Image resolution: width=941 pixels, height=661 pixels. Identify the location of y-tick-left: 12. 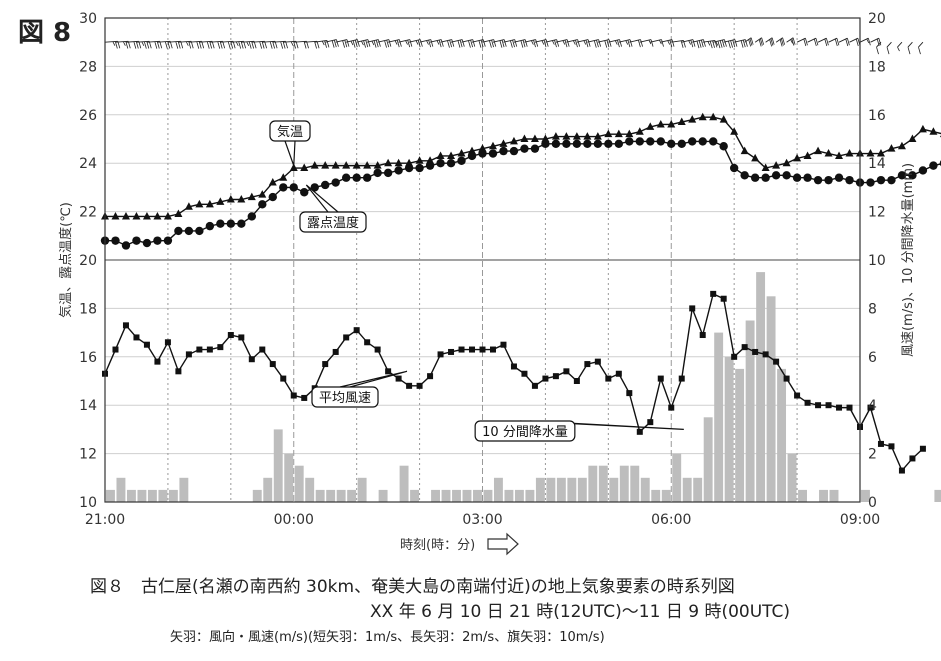
(88, 455).